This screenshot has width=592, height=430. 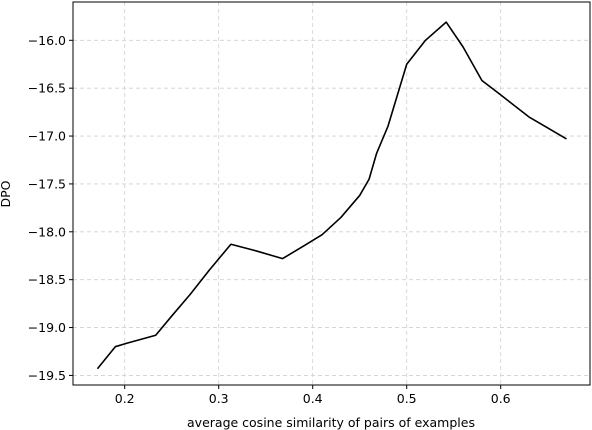 What do you see at coordinates (47, 279) in the screenshot?
I see `y-tick-label: −18.5` at bounding box center [47, 279].